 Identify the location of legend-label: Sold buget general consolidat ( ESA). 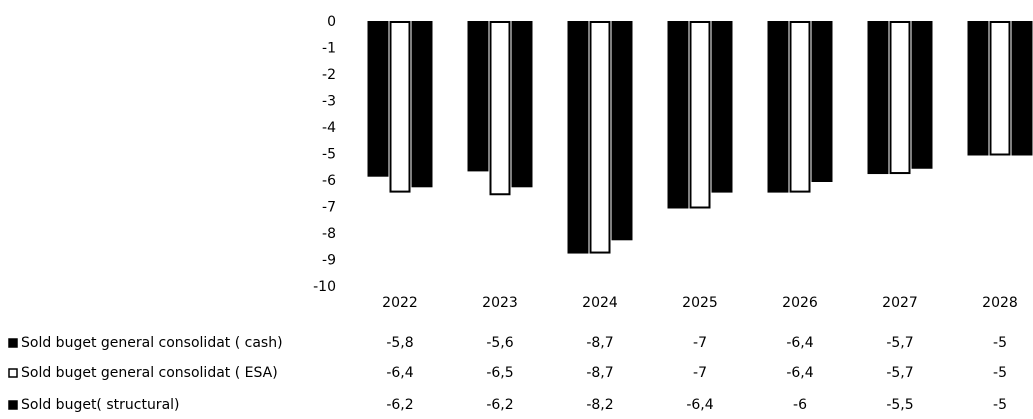
(149, 373).